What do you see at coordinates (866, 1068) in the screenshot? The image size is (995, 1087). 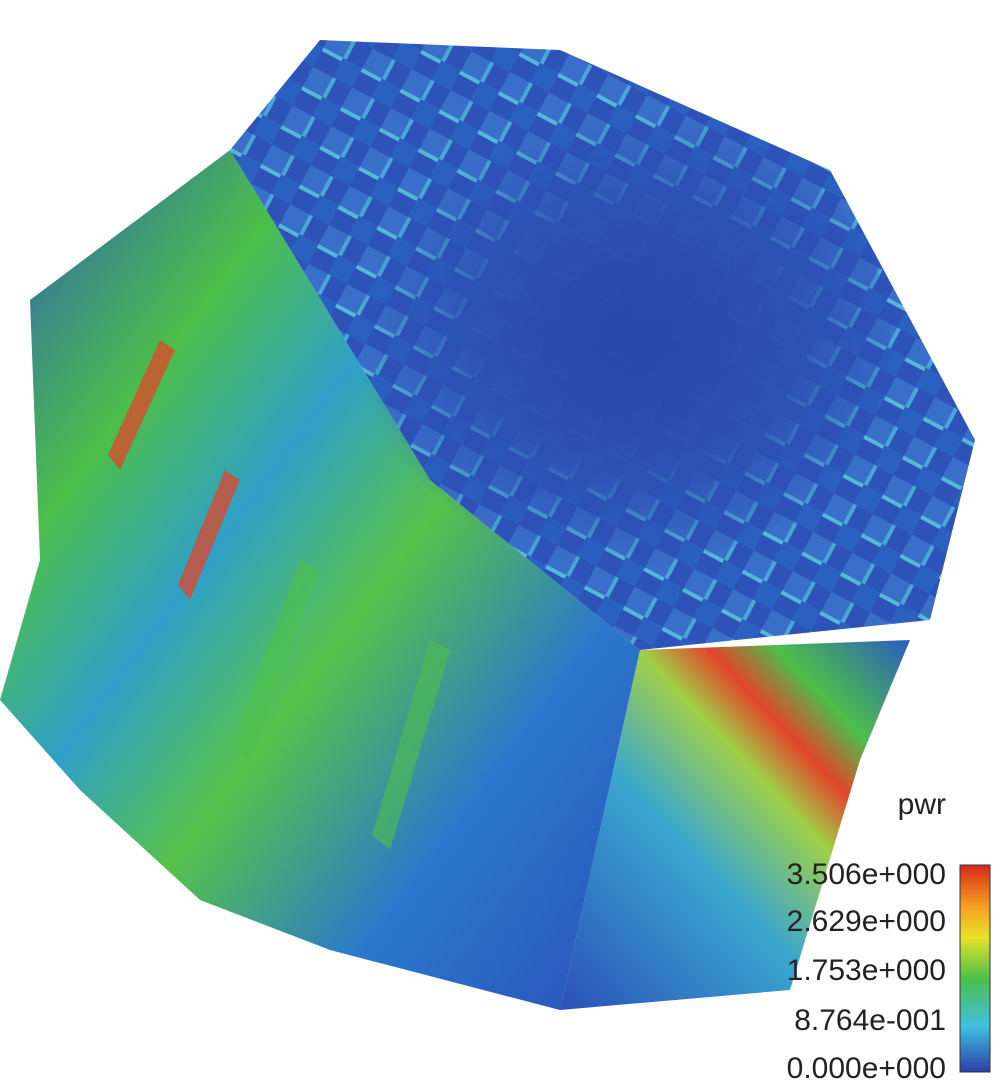 I see `legend-label: 0.000e+000` at bounding box center [866, 1068].